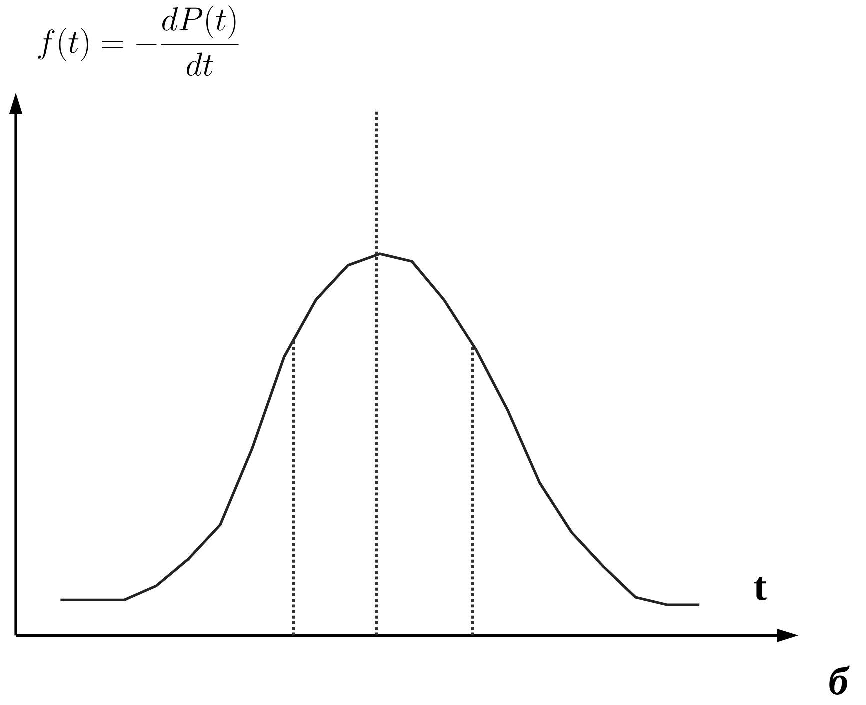 This screenshot has width=866, height=705. Describe the element at coordinates (760, 588) in the screenshot. I see `x-axis-title: t` at that location.